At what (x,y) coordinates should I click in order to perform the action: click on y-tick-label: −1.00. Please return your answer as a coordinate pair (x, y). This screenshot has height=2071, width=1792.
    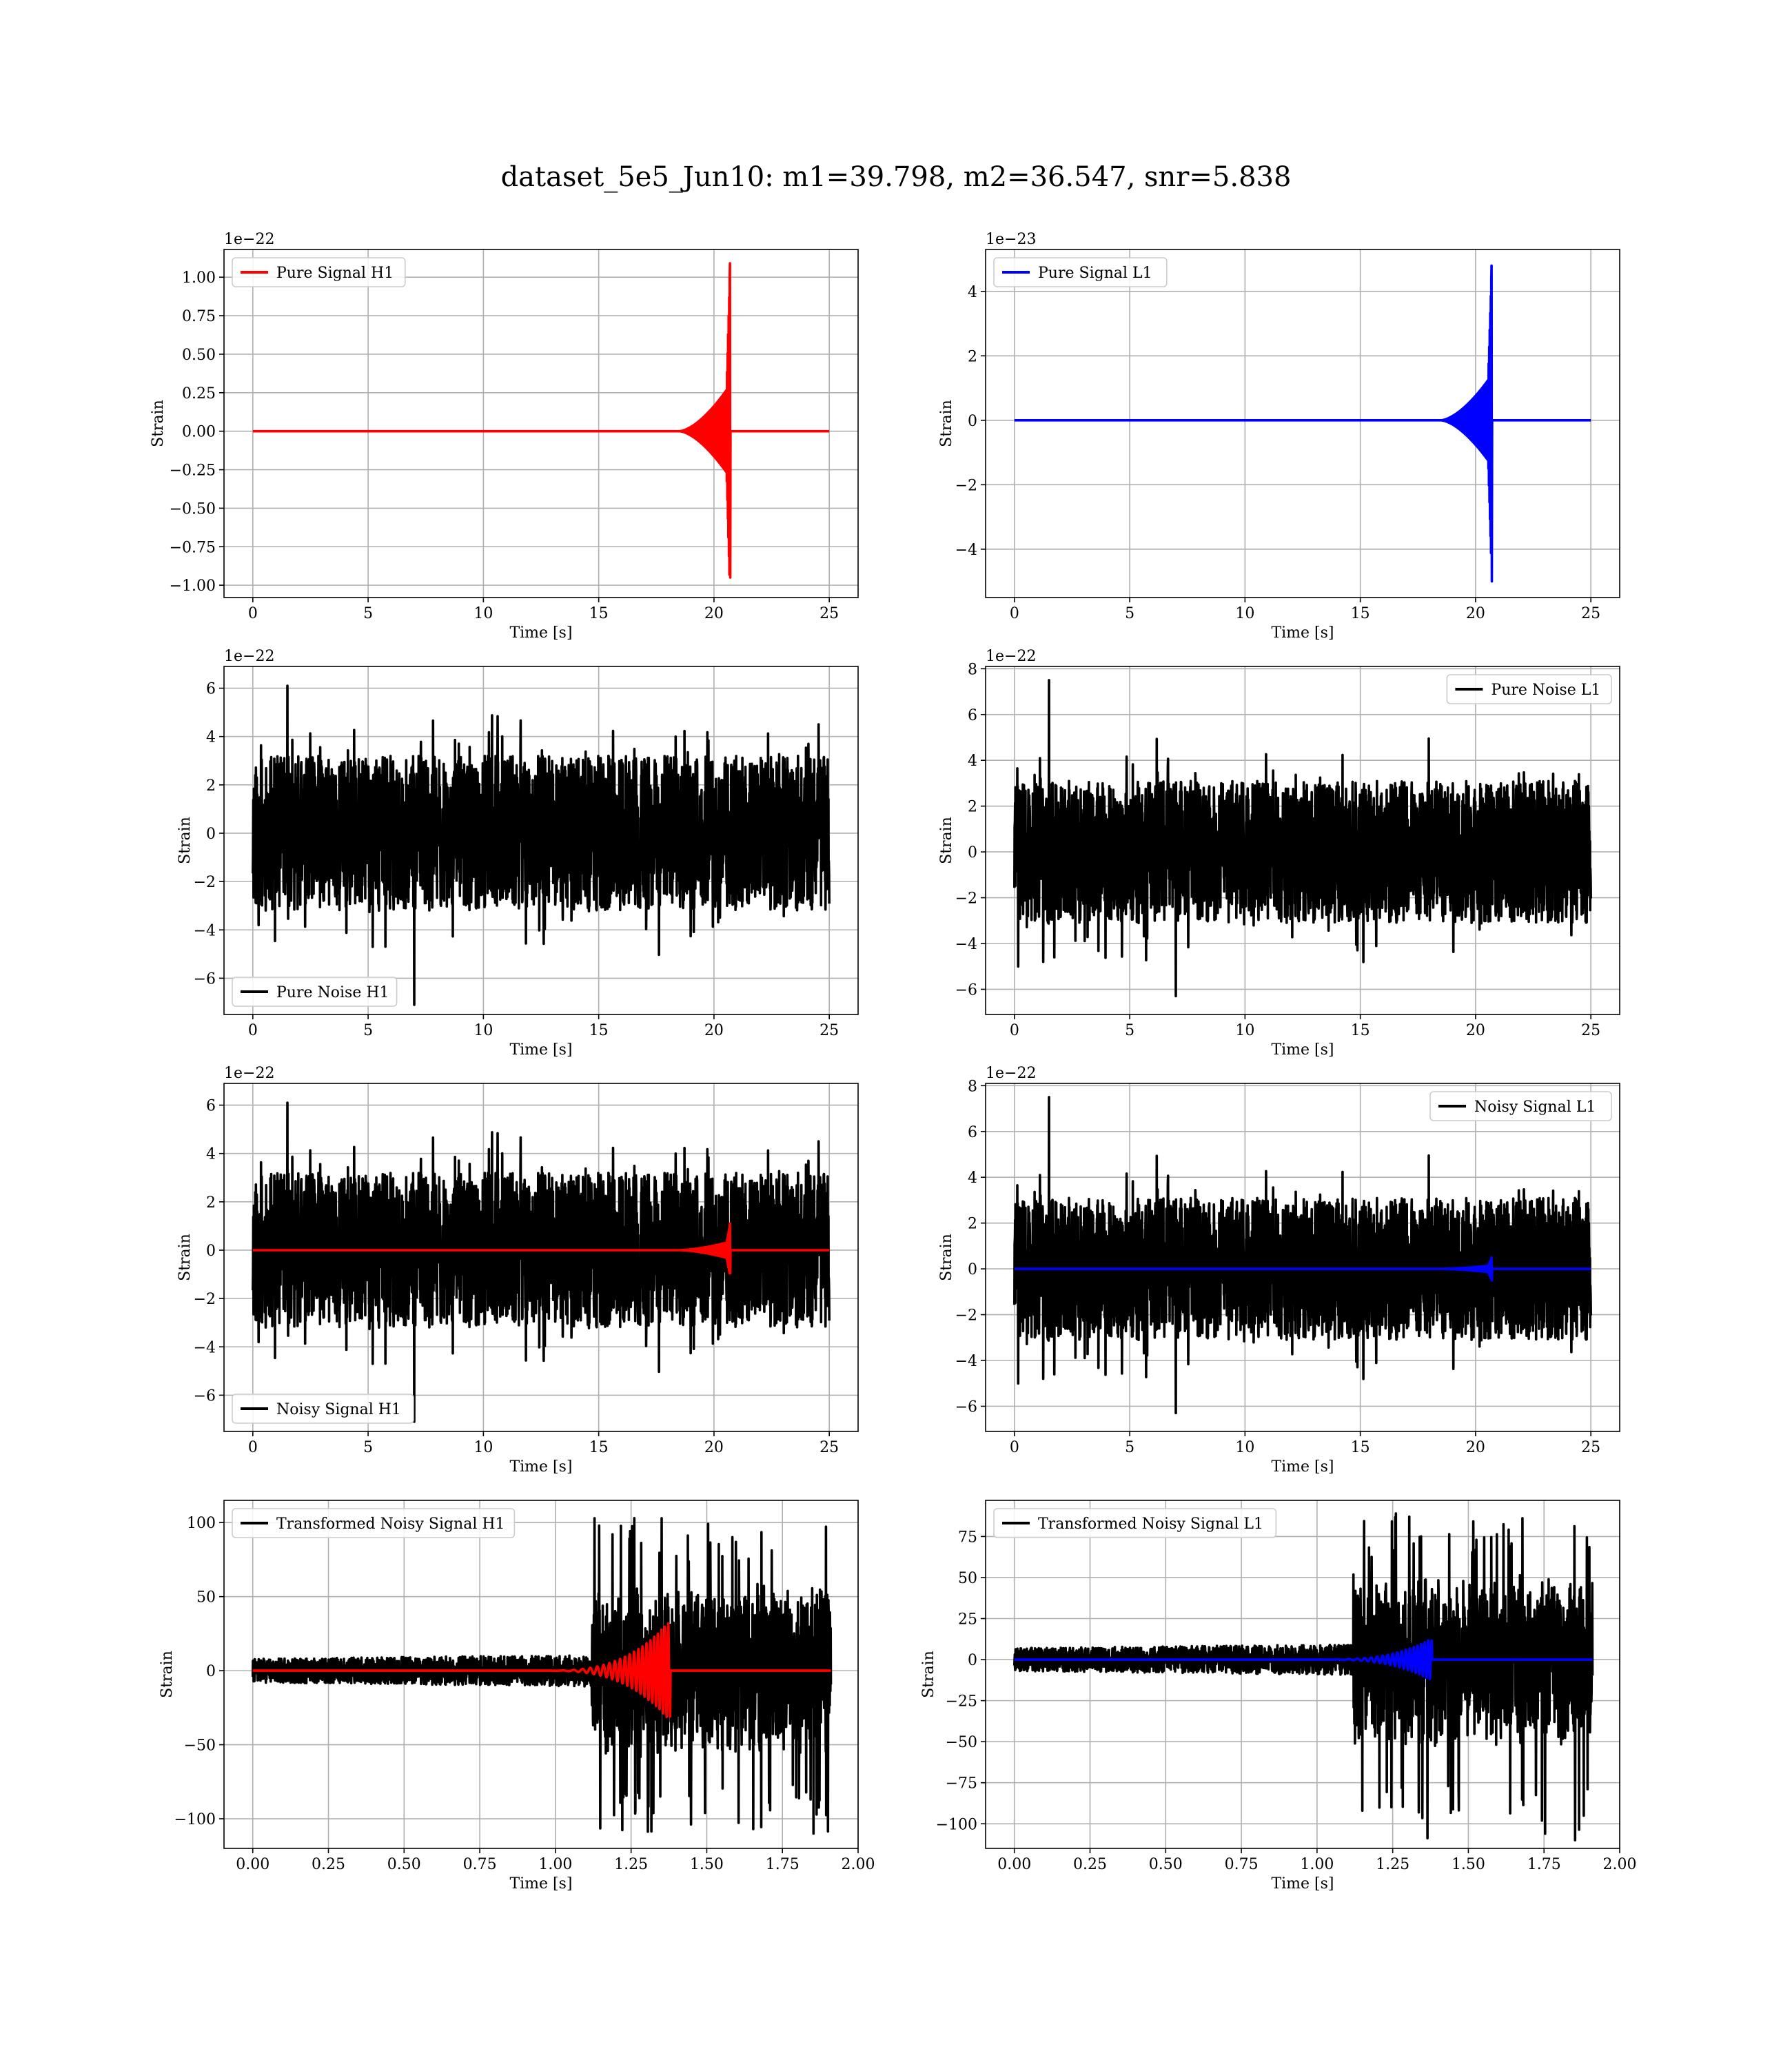
    Looking at the image, I should click on (193, 586).